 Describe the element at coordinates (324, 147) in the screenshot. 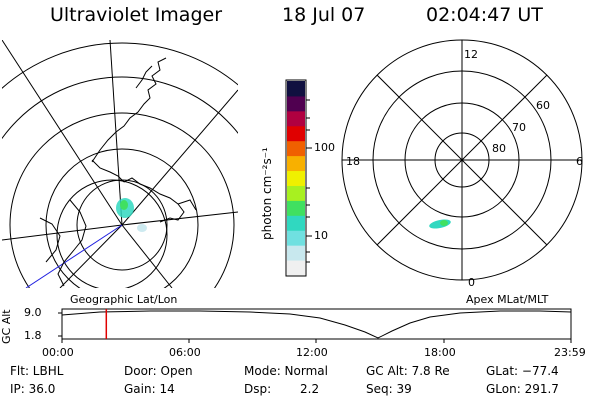

I see `colorbar-tick-100: 100` at that location.